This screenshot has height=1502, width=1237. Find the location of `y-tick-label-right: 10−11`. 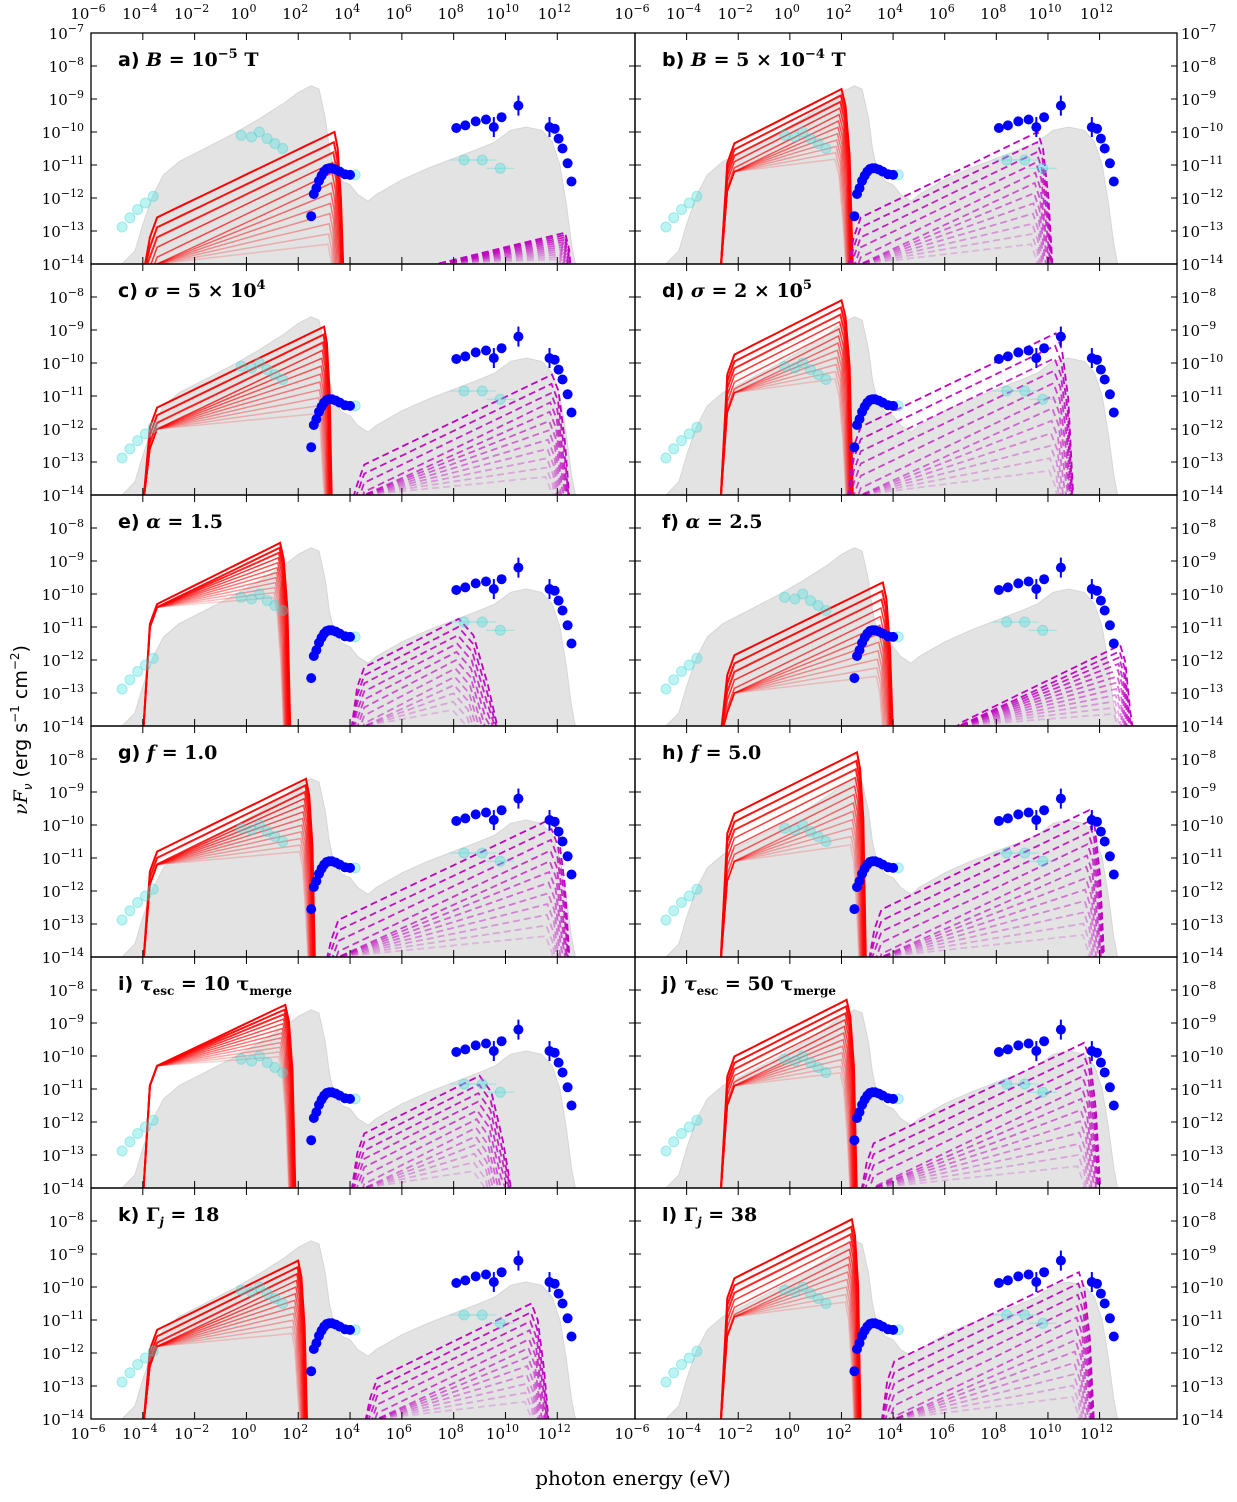

y-tick-label-right: 10−11 is located at coordinates (1202, 626).